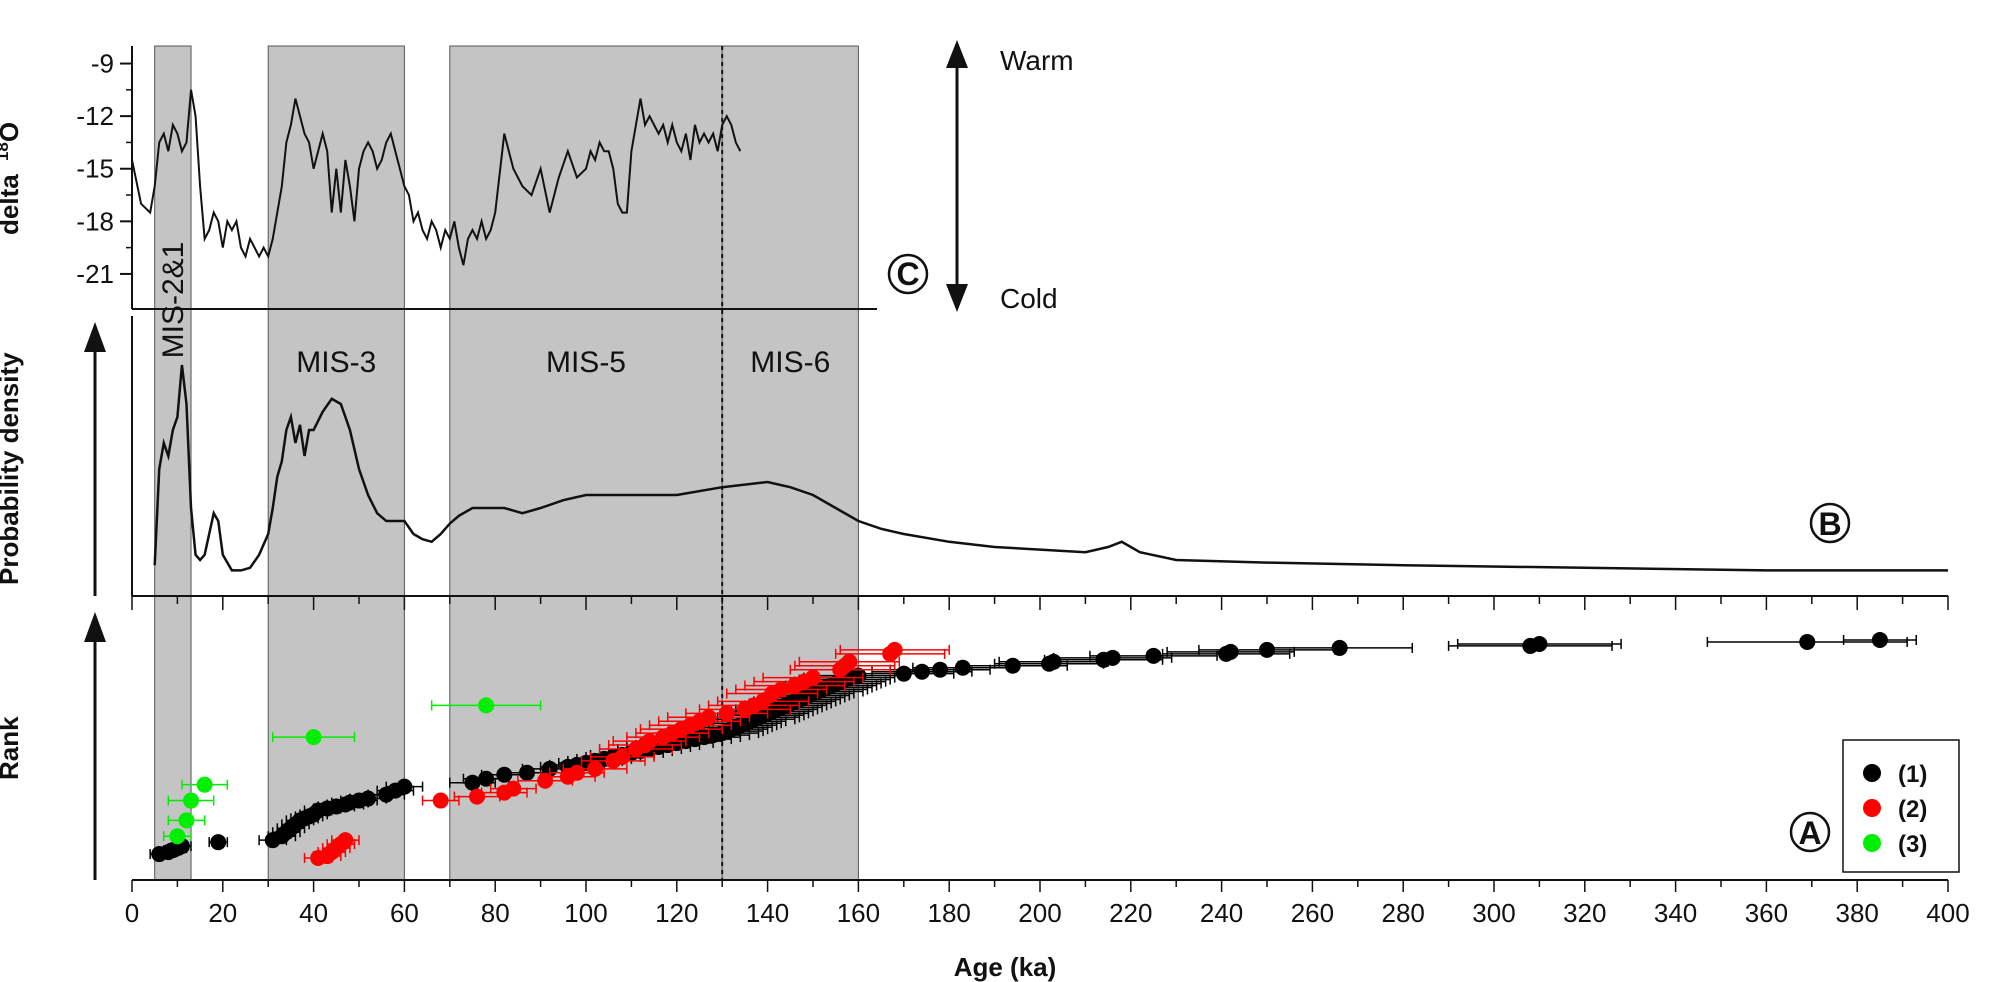 The image size is (1992, 982). Describe the element at coordinates (957, 176) in the screenshot. I see `warm-cold-arrow` at that location.